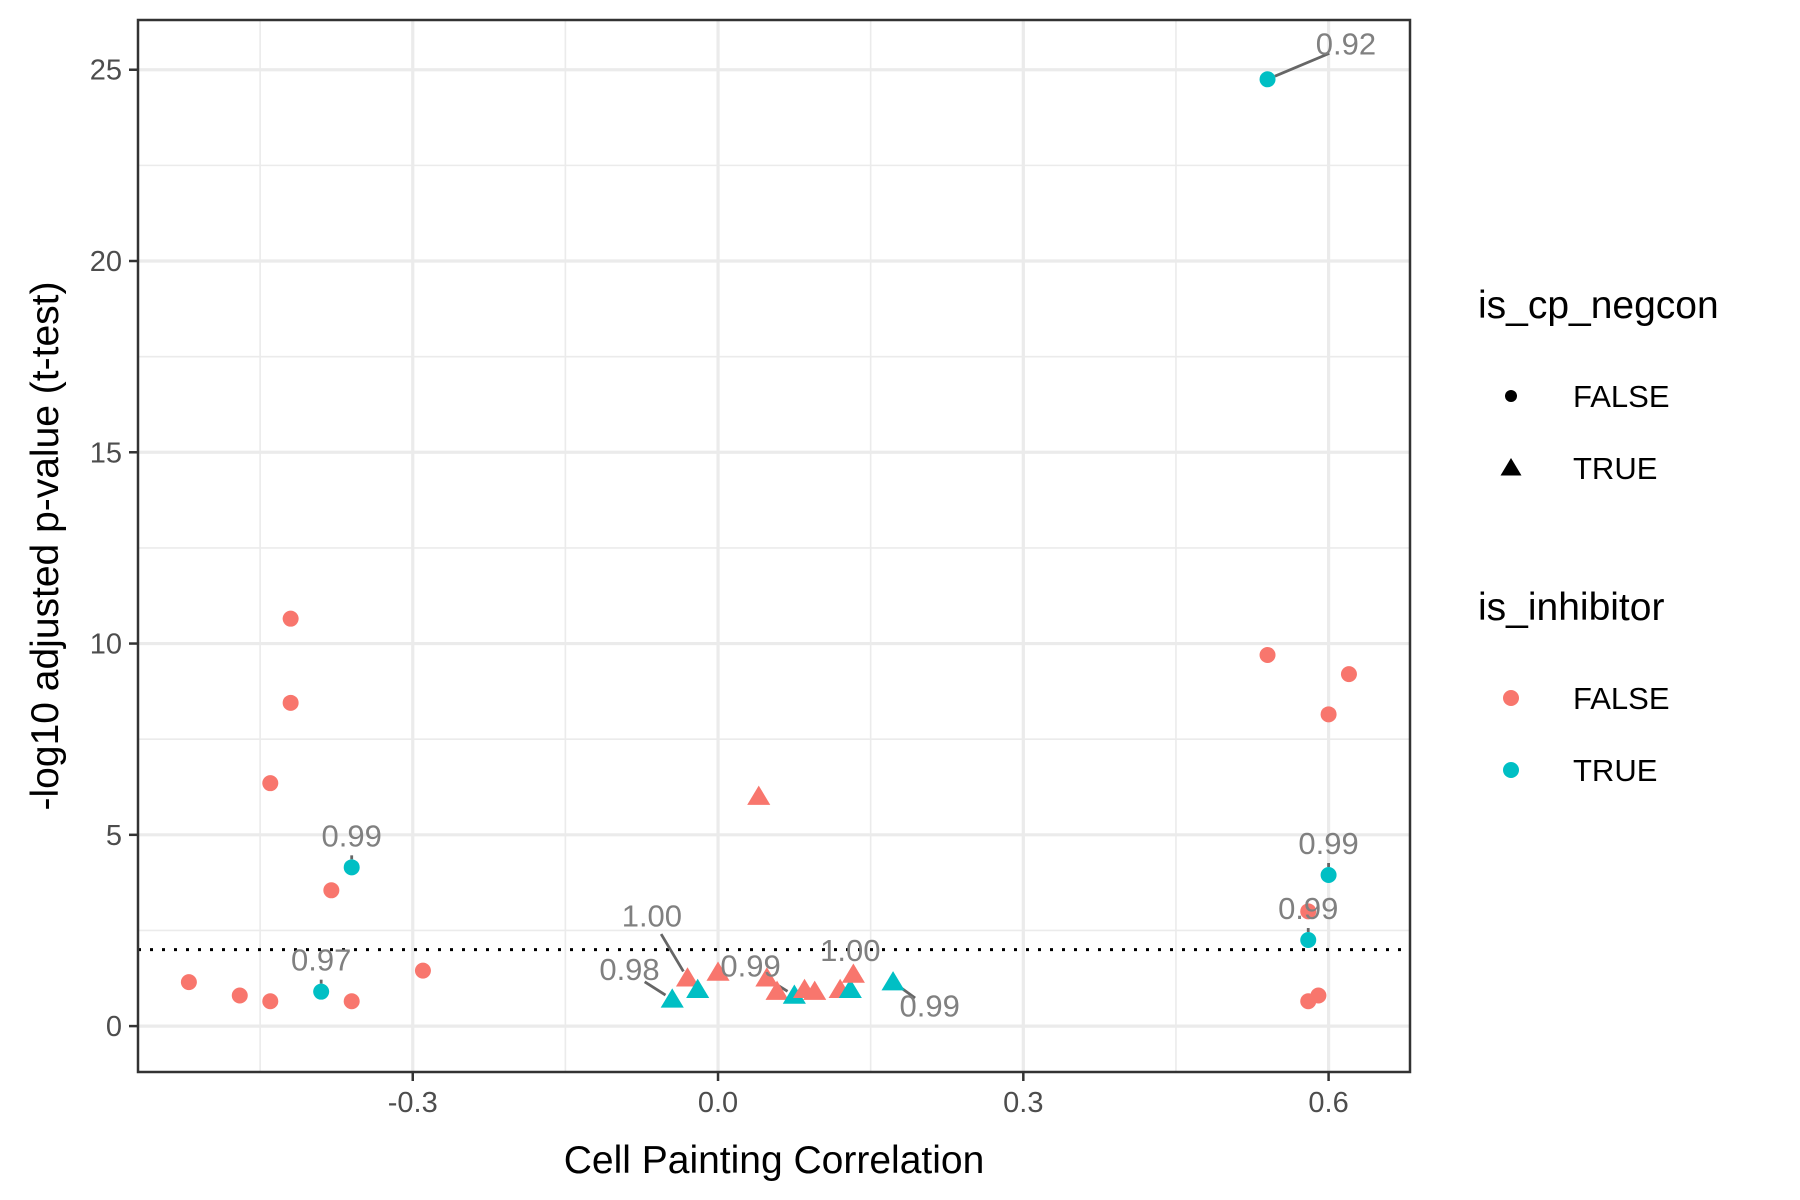 The width and height of the screenshot is (1800, 1200). Describe the element at coordinates (1023, 1103) in the screenshot. I see `x-tick-label: 0.3` at that location.